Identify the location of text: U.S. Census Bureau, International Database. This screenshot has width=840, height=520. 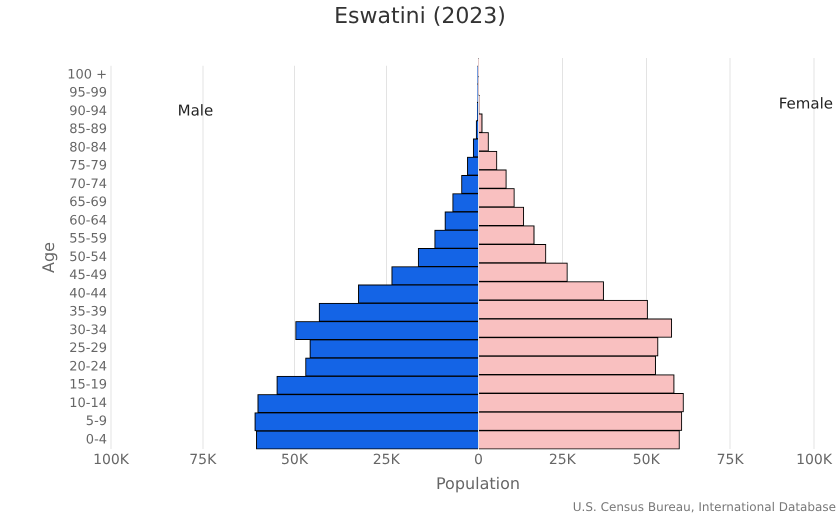
(704, 507).